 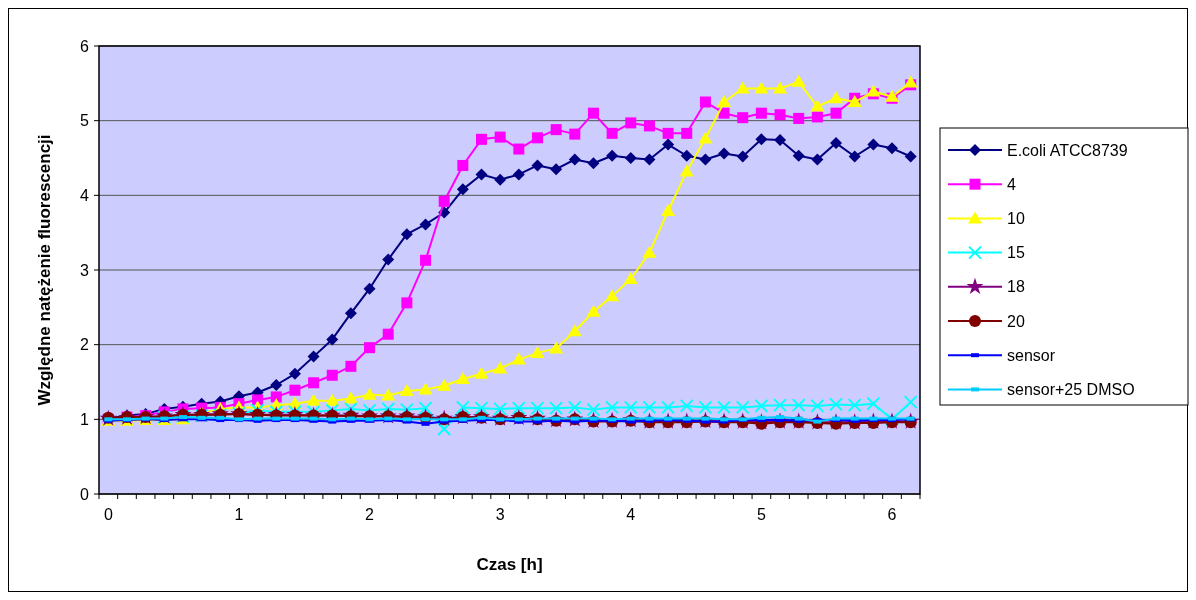 What do you see at coordinates (509, 564) in the screenshot?
I see `x-axis-title: Czas [h]` at bounding box center [509, 564].